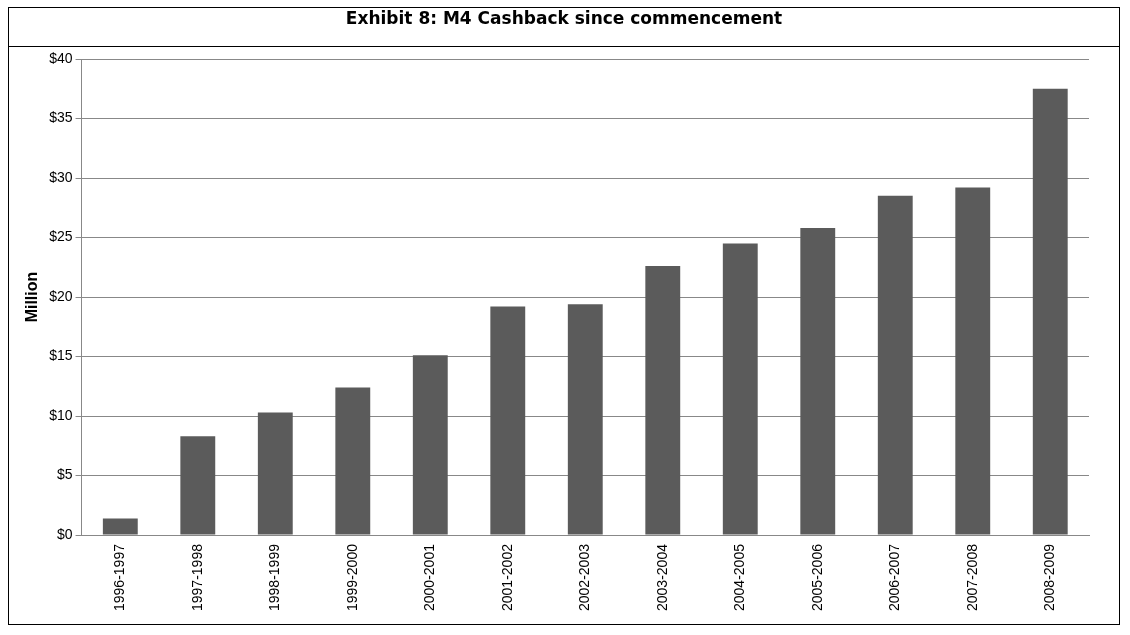 This screenshot has height=635, width=1130. Describe the element at coordinates (1049, 577) in the screenshot. I see `x-tick-label: 2008-2009` at that location.